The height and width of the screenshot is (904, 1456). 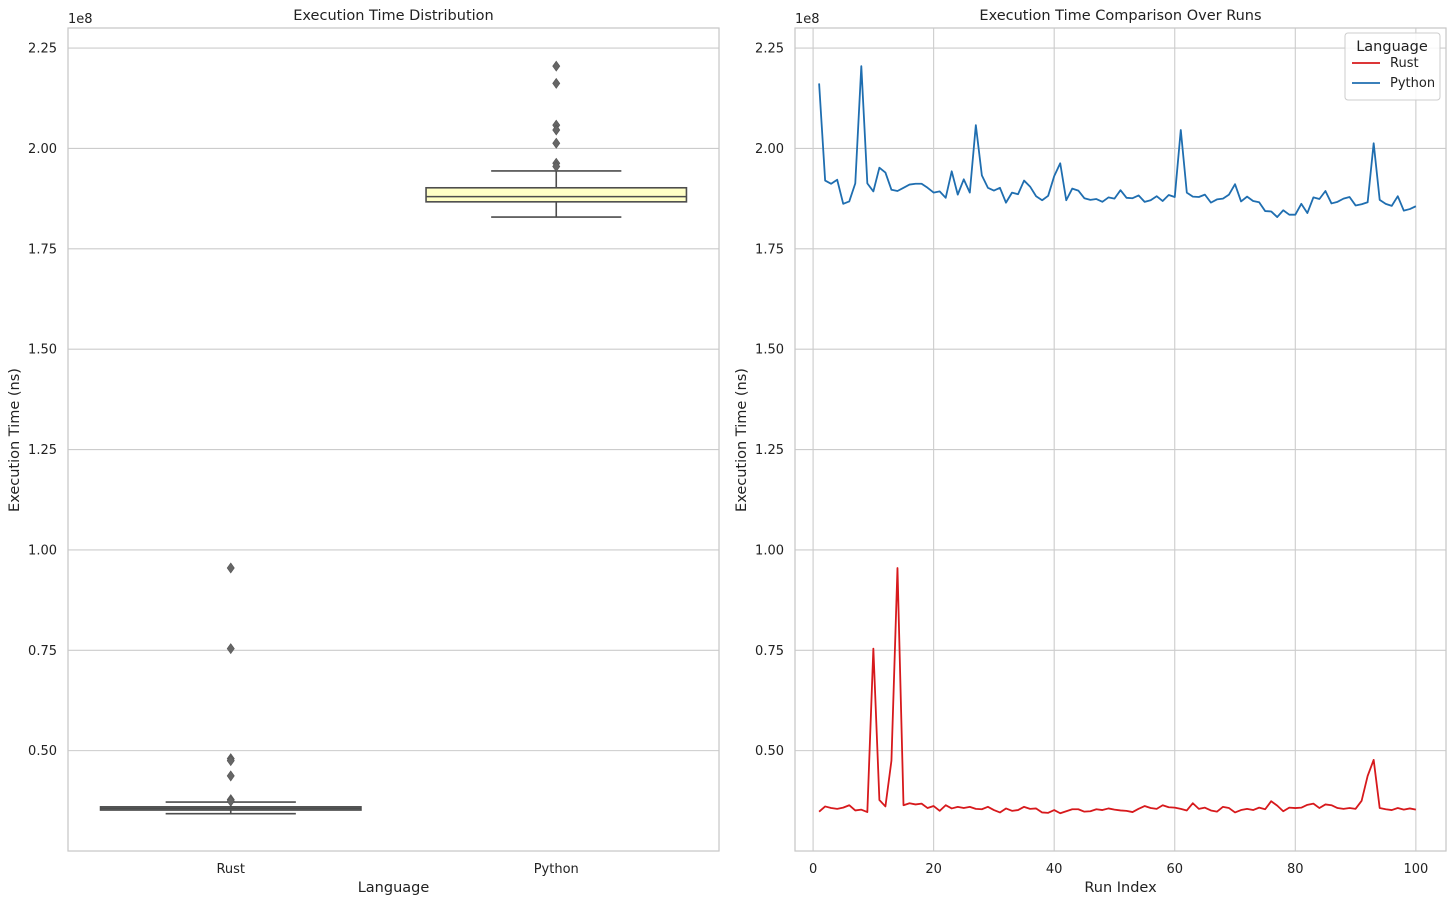 What do you see at coordinates (394, 888) in the screenshot?
I see `boxplot-x-axis-label: Language` at bounding box center [394, 888].